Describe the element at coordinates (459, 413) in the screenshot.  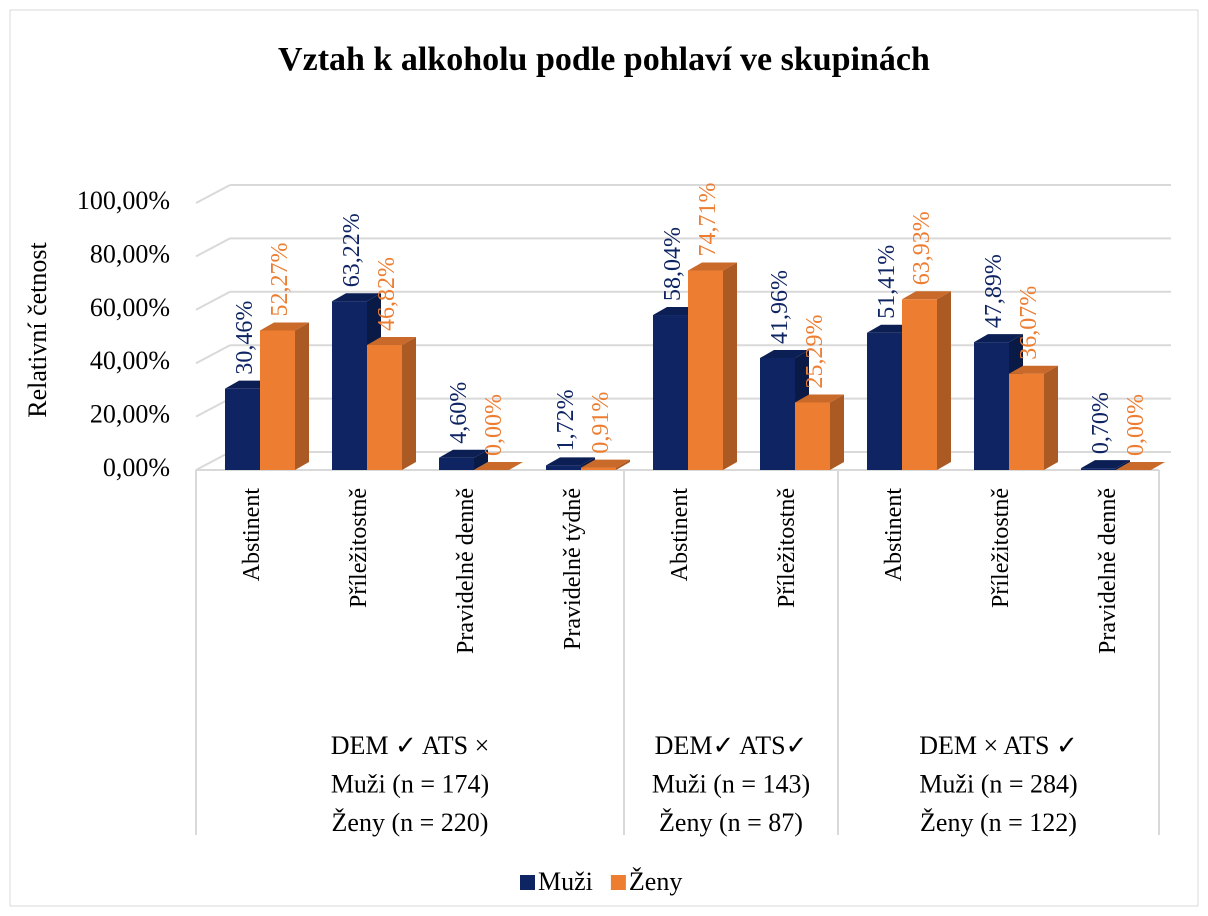
I see `value-label: 4,60%` at that location.